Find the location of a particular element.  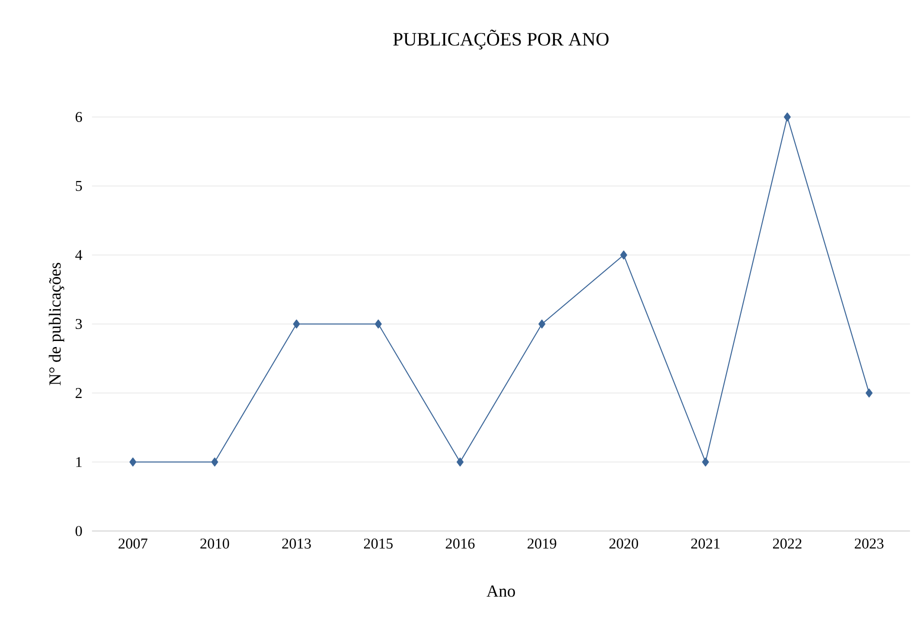

x-tick-label: 2007 is located at coordinates (133, 543).